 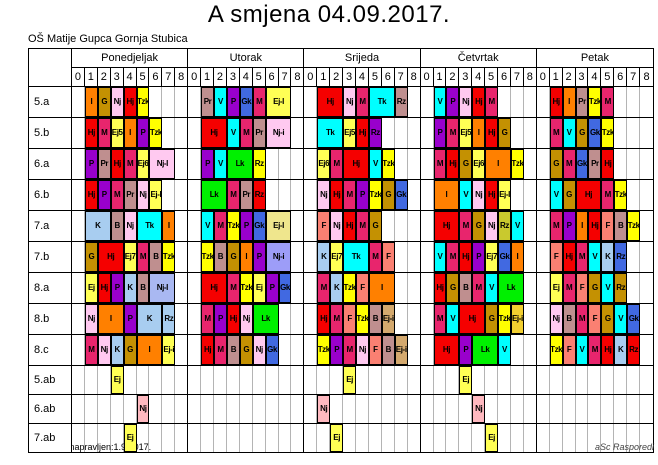 I want to click on lesson-cell: Ej7, so click(x=130, y=257).